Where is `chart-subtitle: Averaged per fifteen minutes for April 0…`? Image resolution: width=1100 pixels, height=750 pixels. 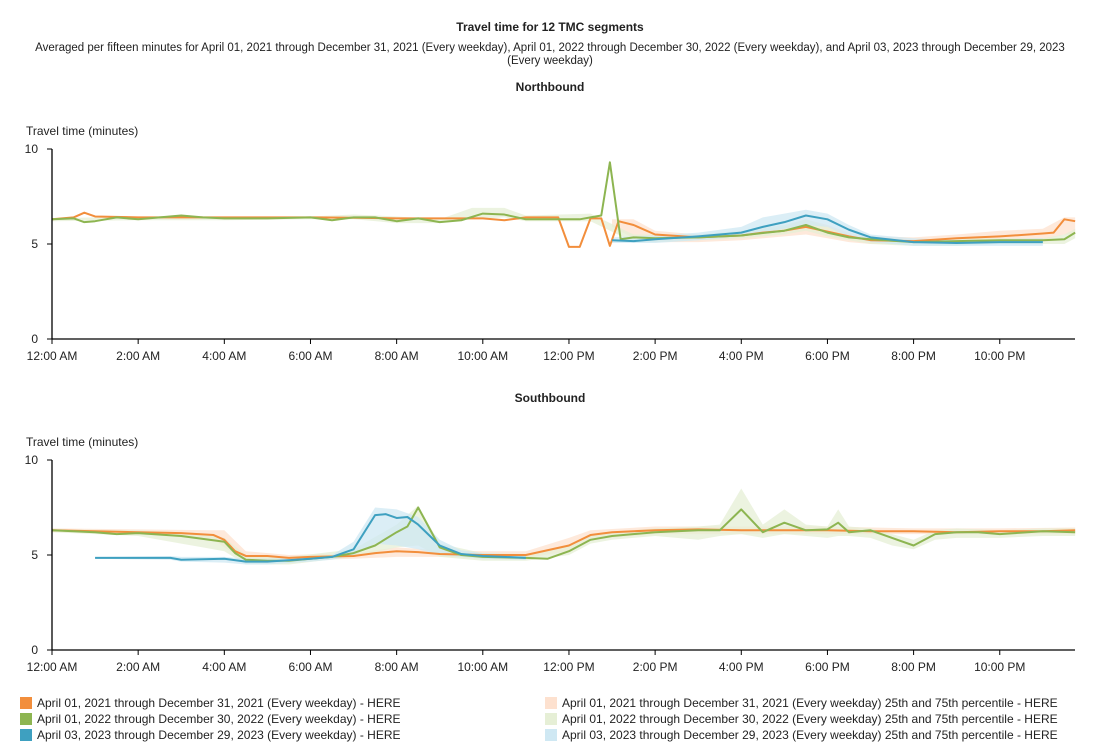
chart-subtitle: Averaged per fifteen minutes for April 0… is located at coordinates (550, 54).